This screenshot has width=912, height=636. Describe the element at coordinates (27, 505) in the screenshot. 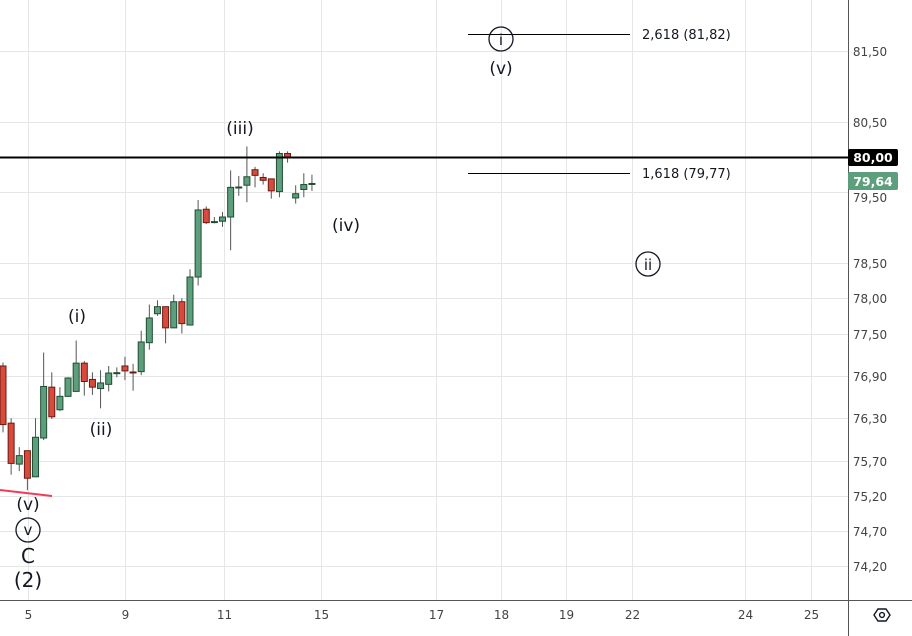

I see `wave-label-v: (v)` at that location.